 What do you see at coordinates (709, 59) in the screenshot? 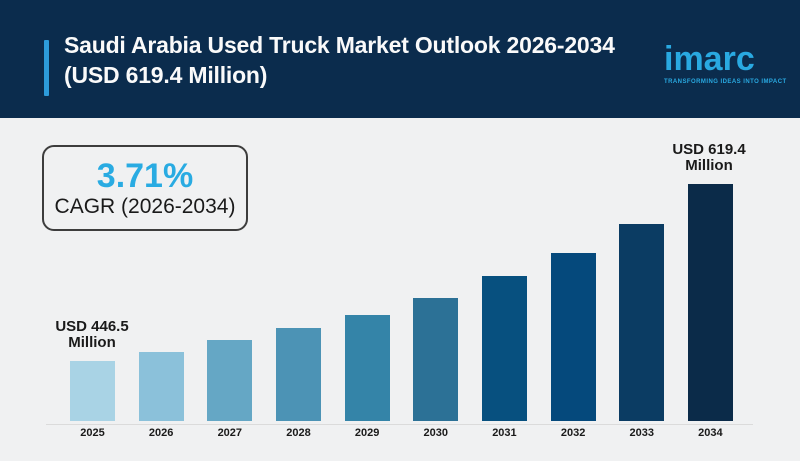
I see `imarc-logo-wordmark: imarc` at bounding box center [709, 59].